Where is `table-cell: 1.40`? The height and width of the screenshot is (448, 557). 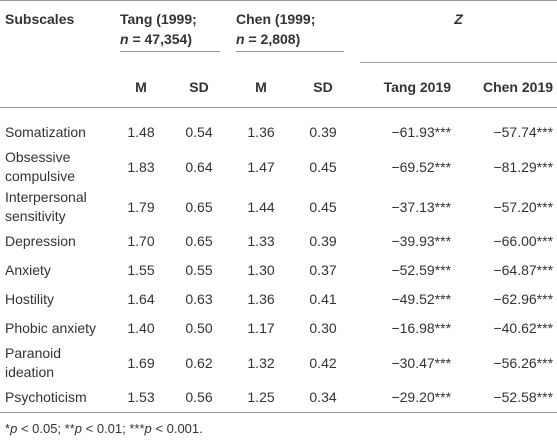
table-cell: 1.40 is located at coordinates (141, 328).